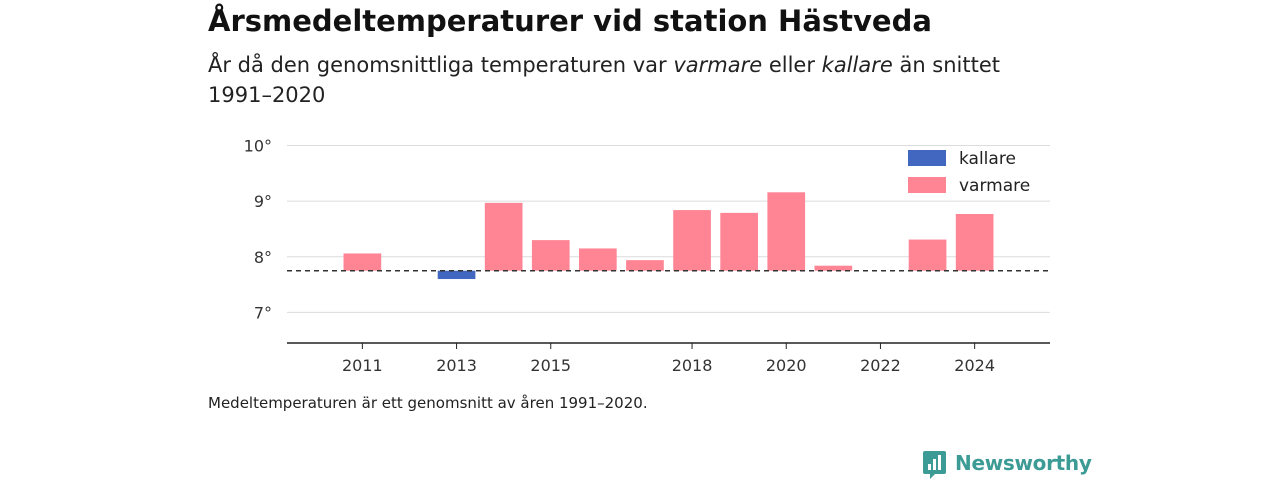 The width and height of the screenshot is (1280, 480). What do you see at coordinates (974, 365) in the screenshot?
I see `x-tick-label: 2024` at bounding box center [974, 365].